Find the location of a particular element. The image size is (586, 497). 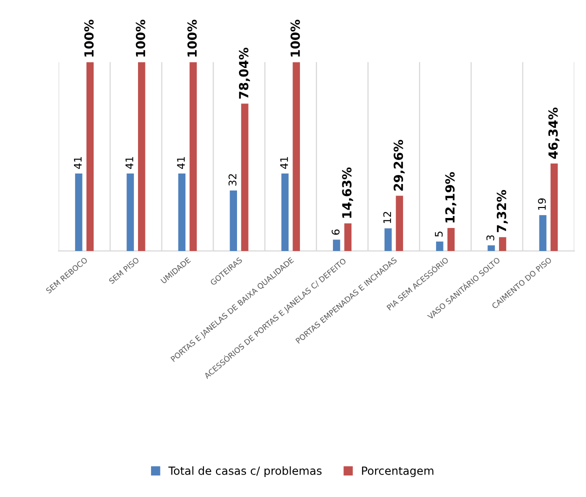

data-label: 5 is located at coordinates (438, 234).